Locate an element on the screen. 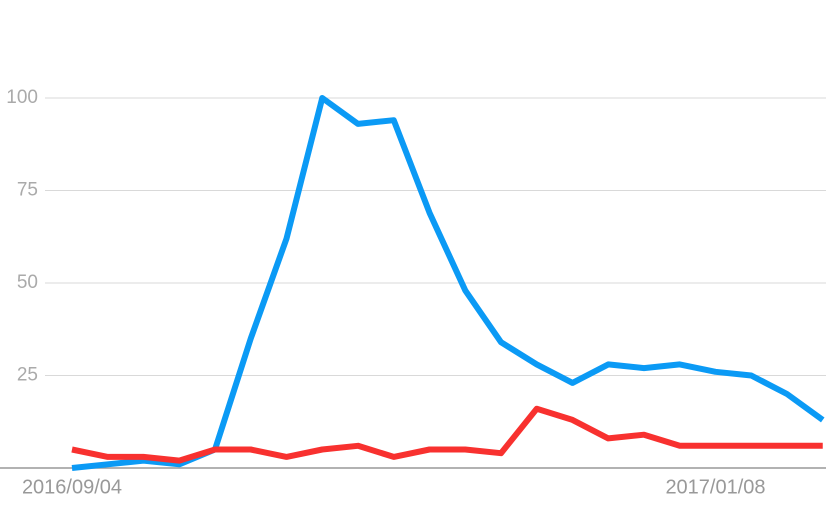 This screenshot has width=826, height=524. y-tick-label: 50 is located at coordinates (27, 282).